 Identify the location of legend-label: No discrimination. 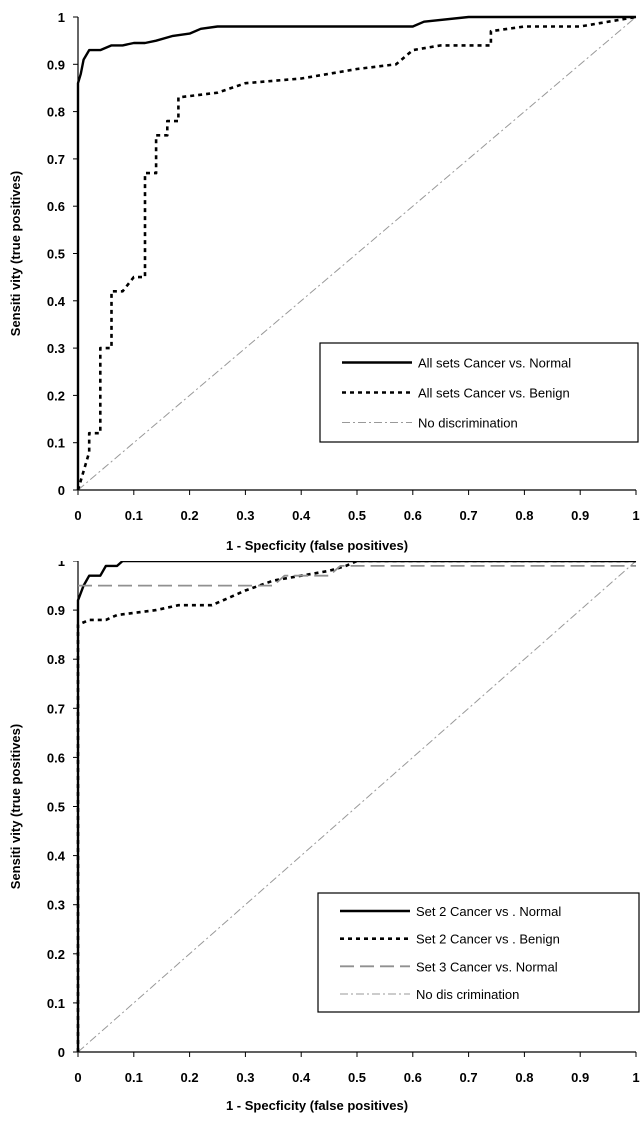
(468, 423).